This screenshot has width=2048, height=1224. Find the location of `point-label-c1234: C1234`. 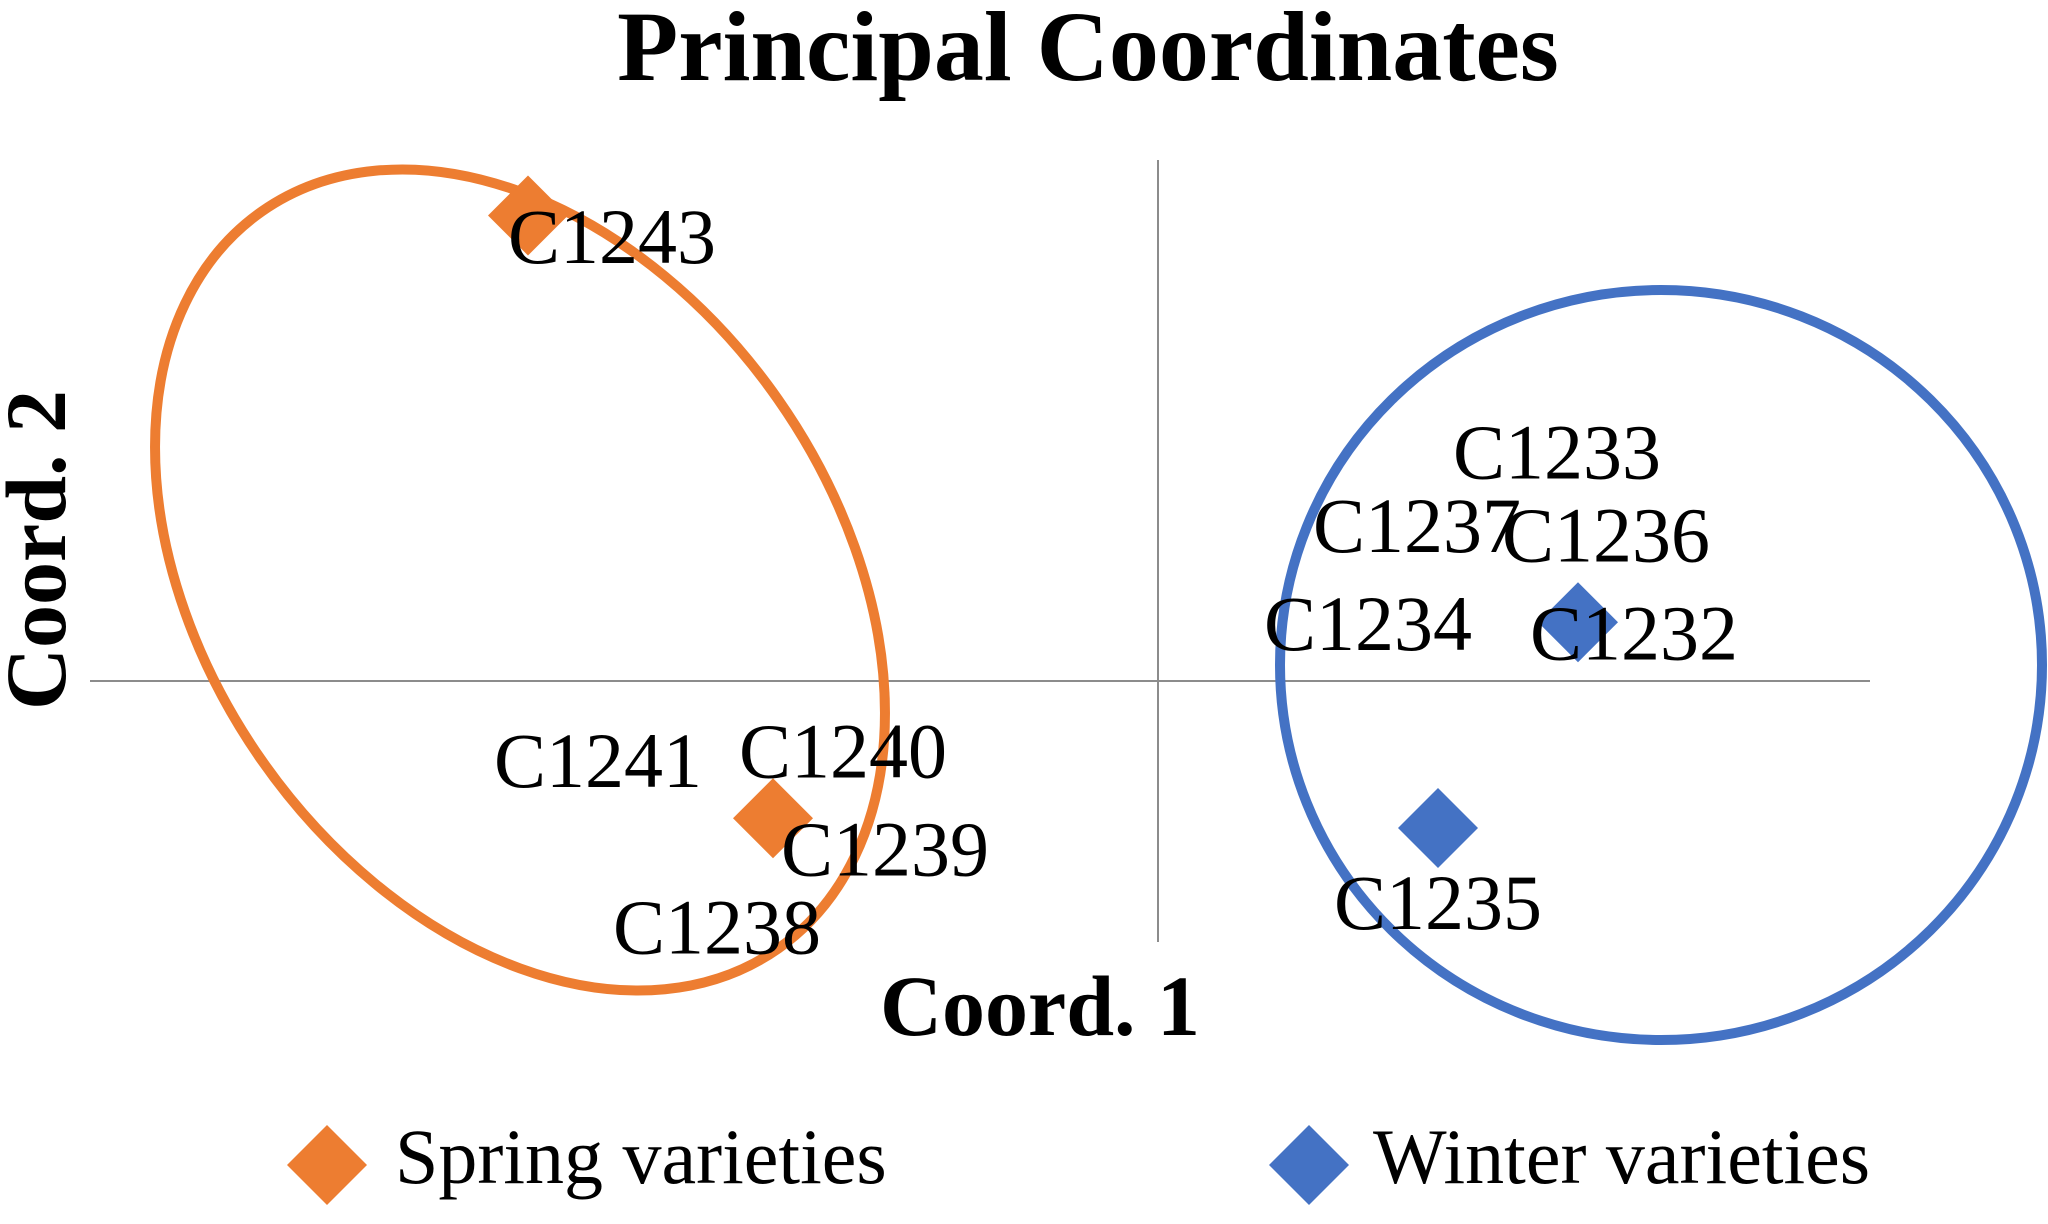

point-label-c1234: C1234 is located at coordinates (1368, 623).